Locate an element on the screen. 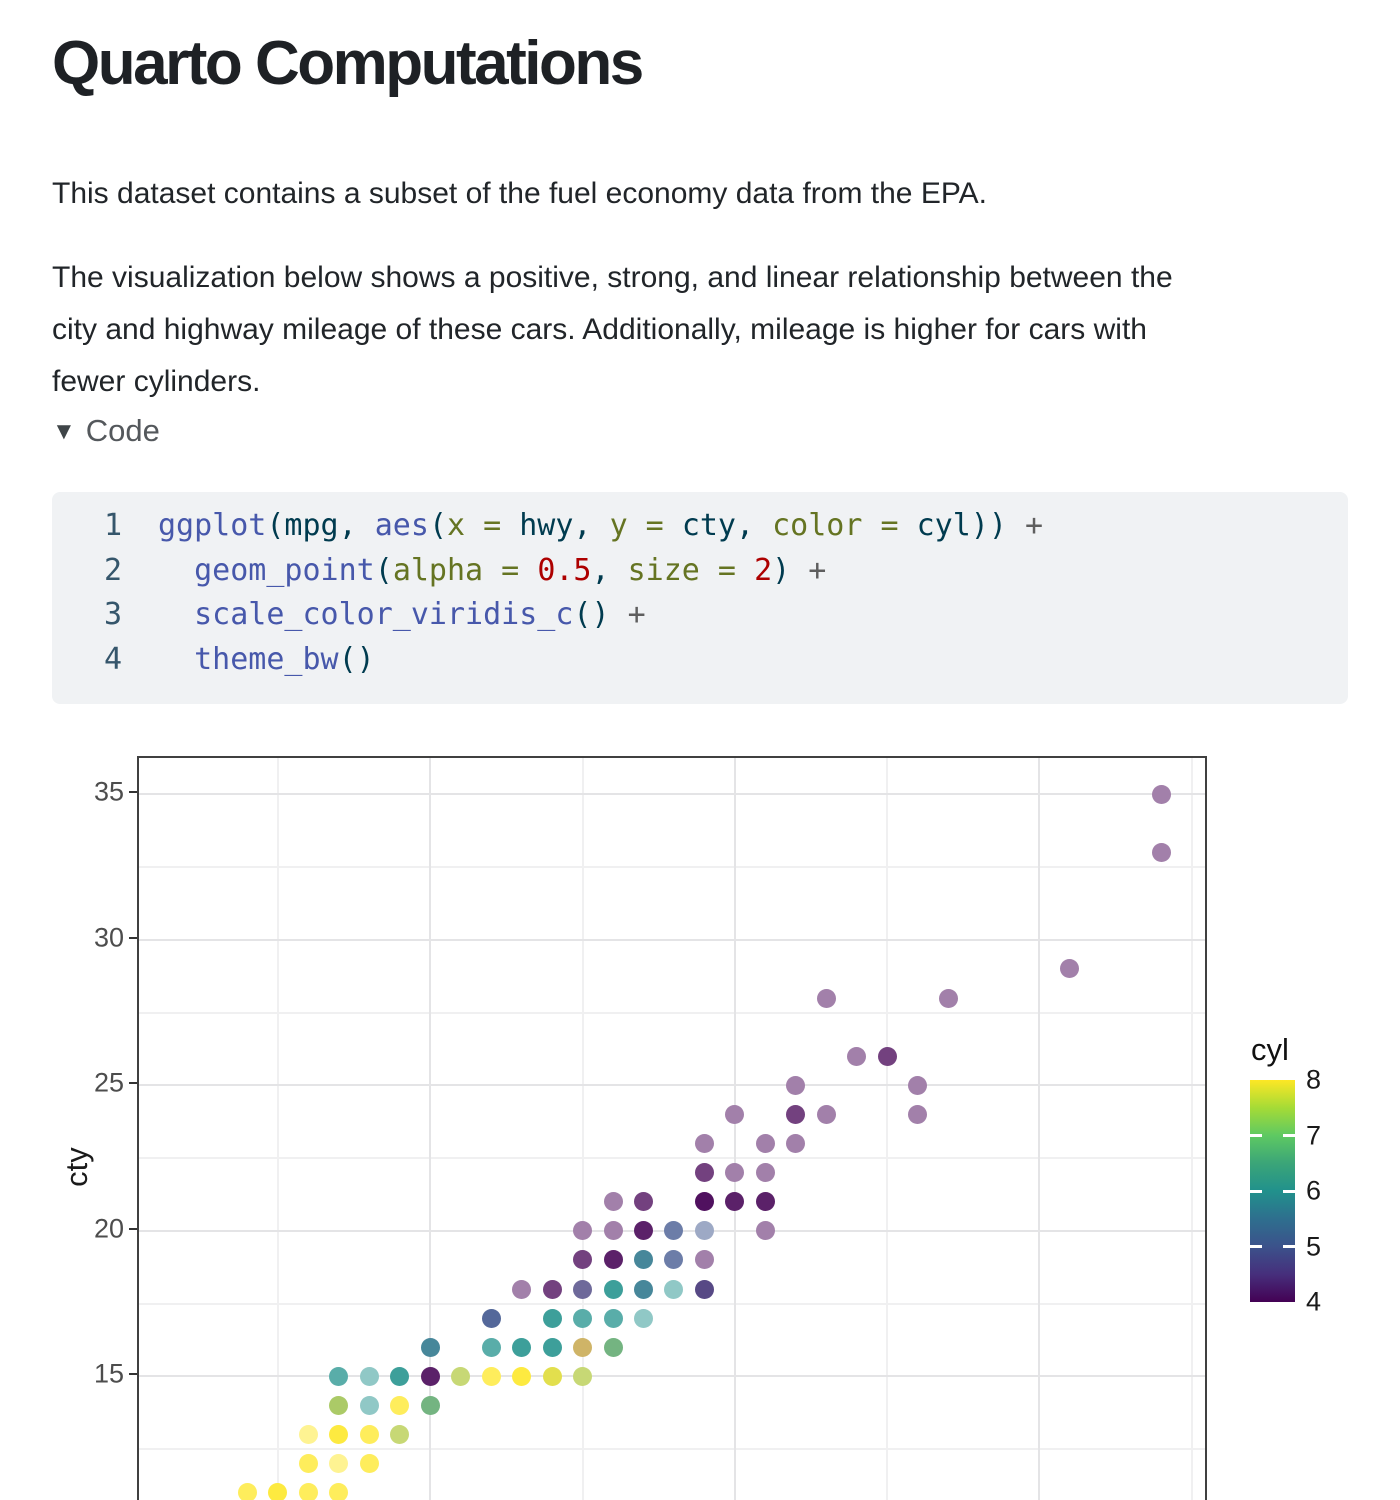  code-token: 2 is located at coordinates (763, 570).